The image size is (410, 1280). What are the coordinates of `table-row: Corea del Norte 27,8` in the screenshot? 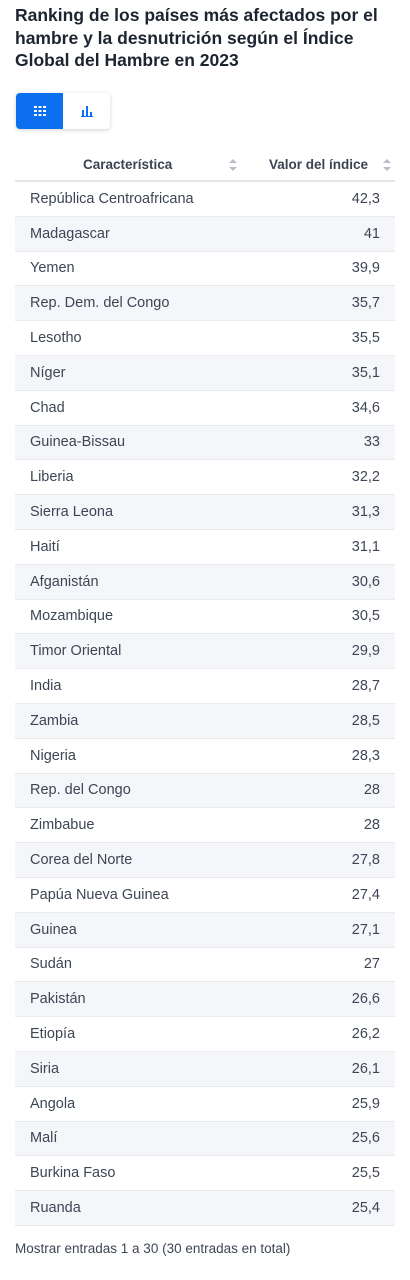 It's located at (205, 860).